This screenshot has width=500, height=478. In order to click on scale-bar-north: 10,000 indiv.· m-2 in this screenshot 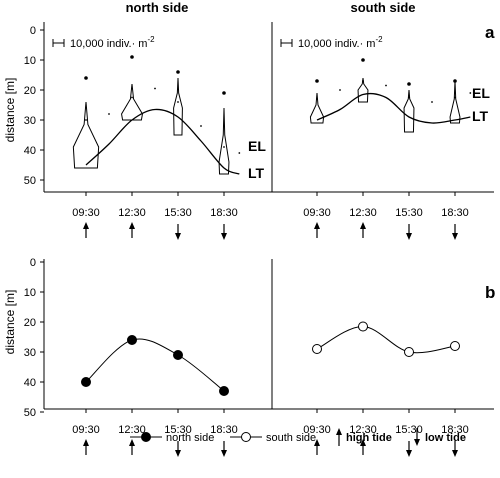, I will do `click(103, 42)`.